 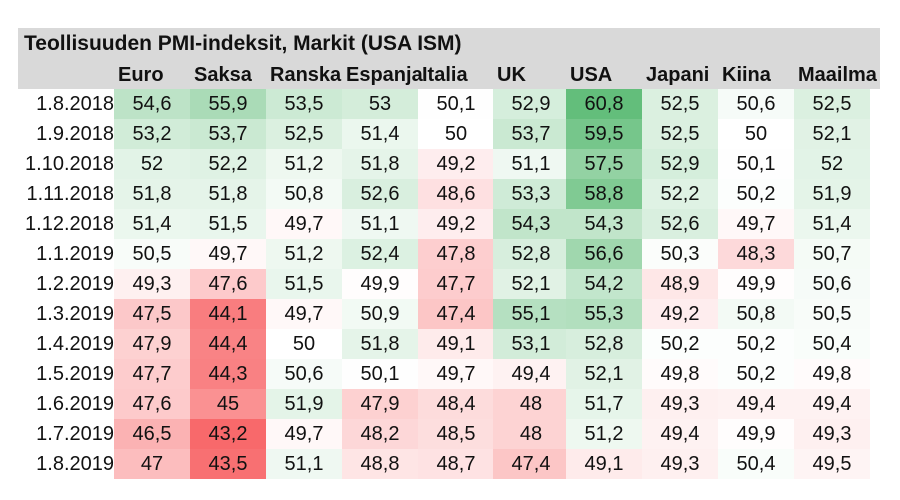 What do you see at coordinates (680, 374) in the screenshot?
I see `heatmap-cell: 49,8` at bounding box center [680, 374].